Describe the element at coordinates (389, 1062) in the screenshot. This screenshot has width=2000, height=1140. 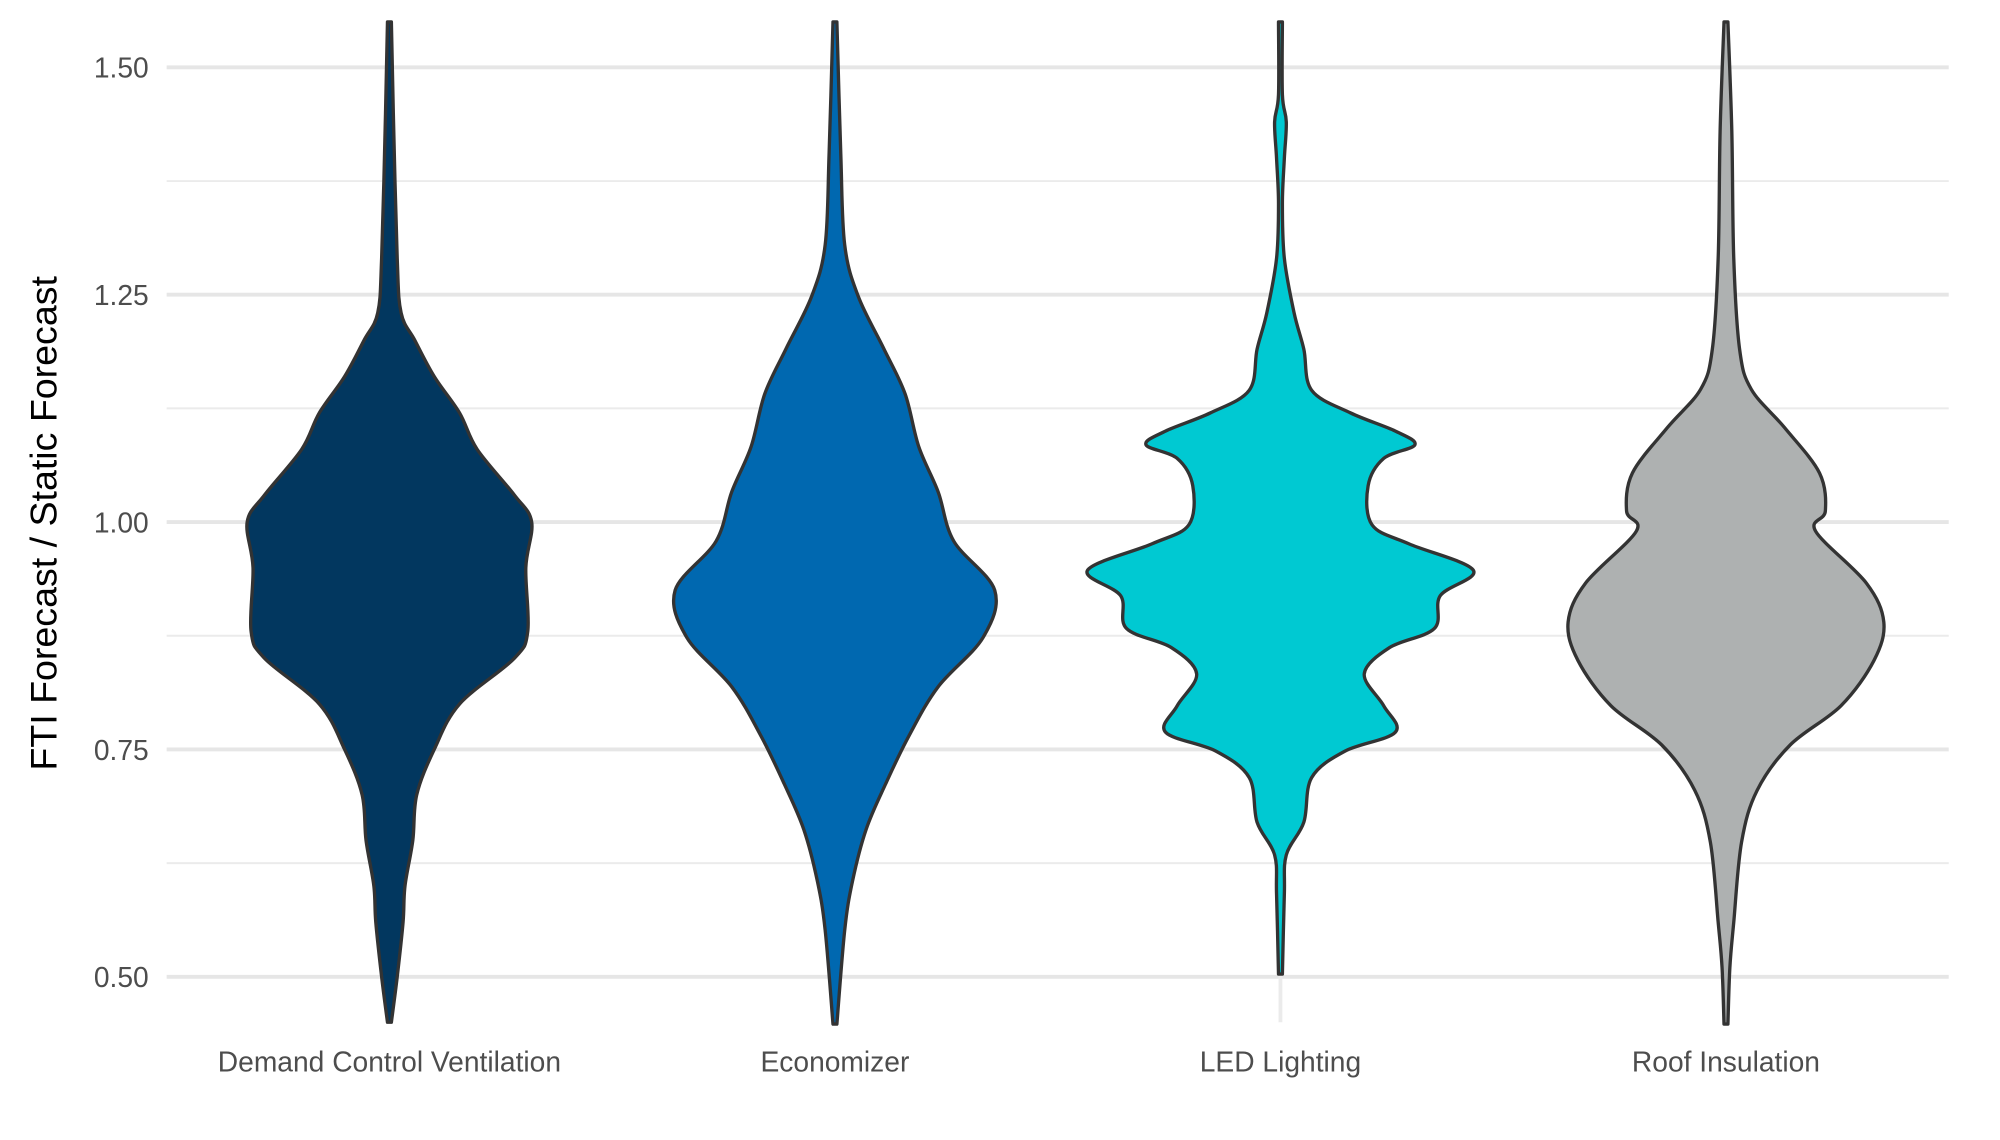
I see `x-tick-label: Demand Control Ventilation` at that location.